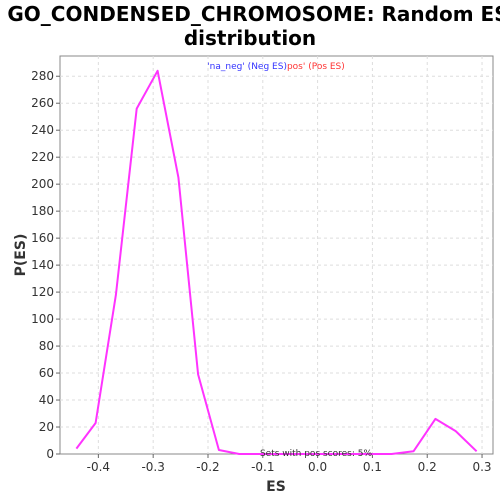 The image size is (500, 500). I want to click on y-tick-label: 240, so click(42, 130).